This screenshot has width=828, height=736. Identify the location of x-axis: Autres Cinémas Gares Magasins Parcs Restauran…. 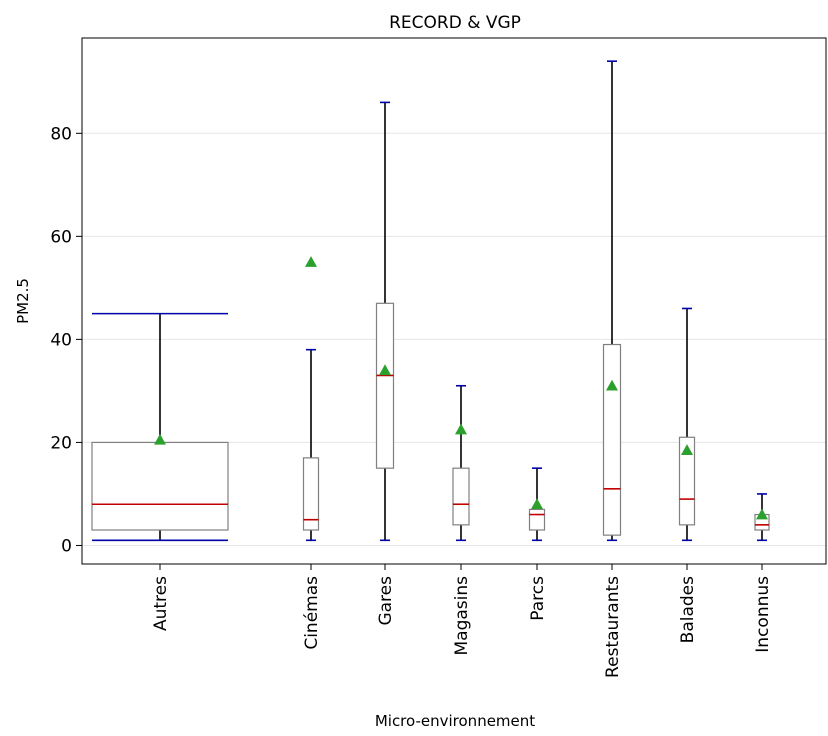
(462, 621).